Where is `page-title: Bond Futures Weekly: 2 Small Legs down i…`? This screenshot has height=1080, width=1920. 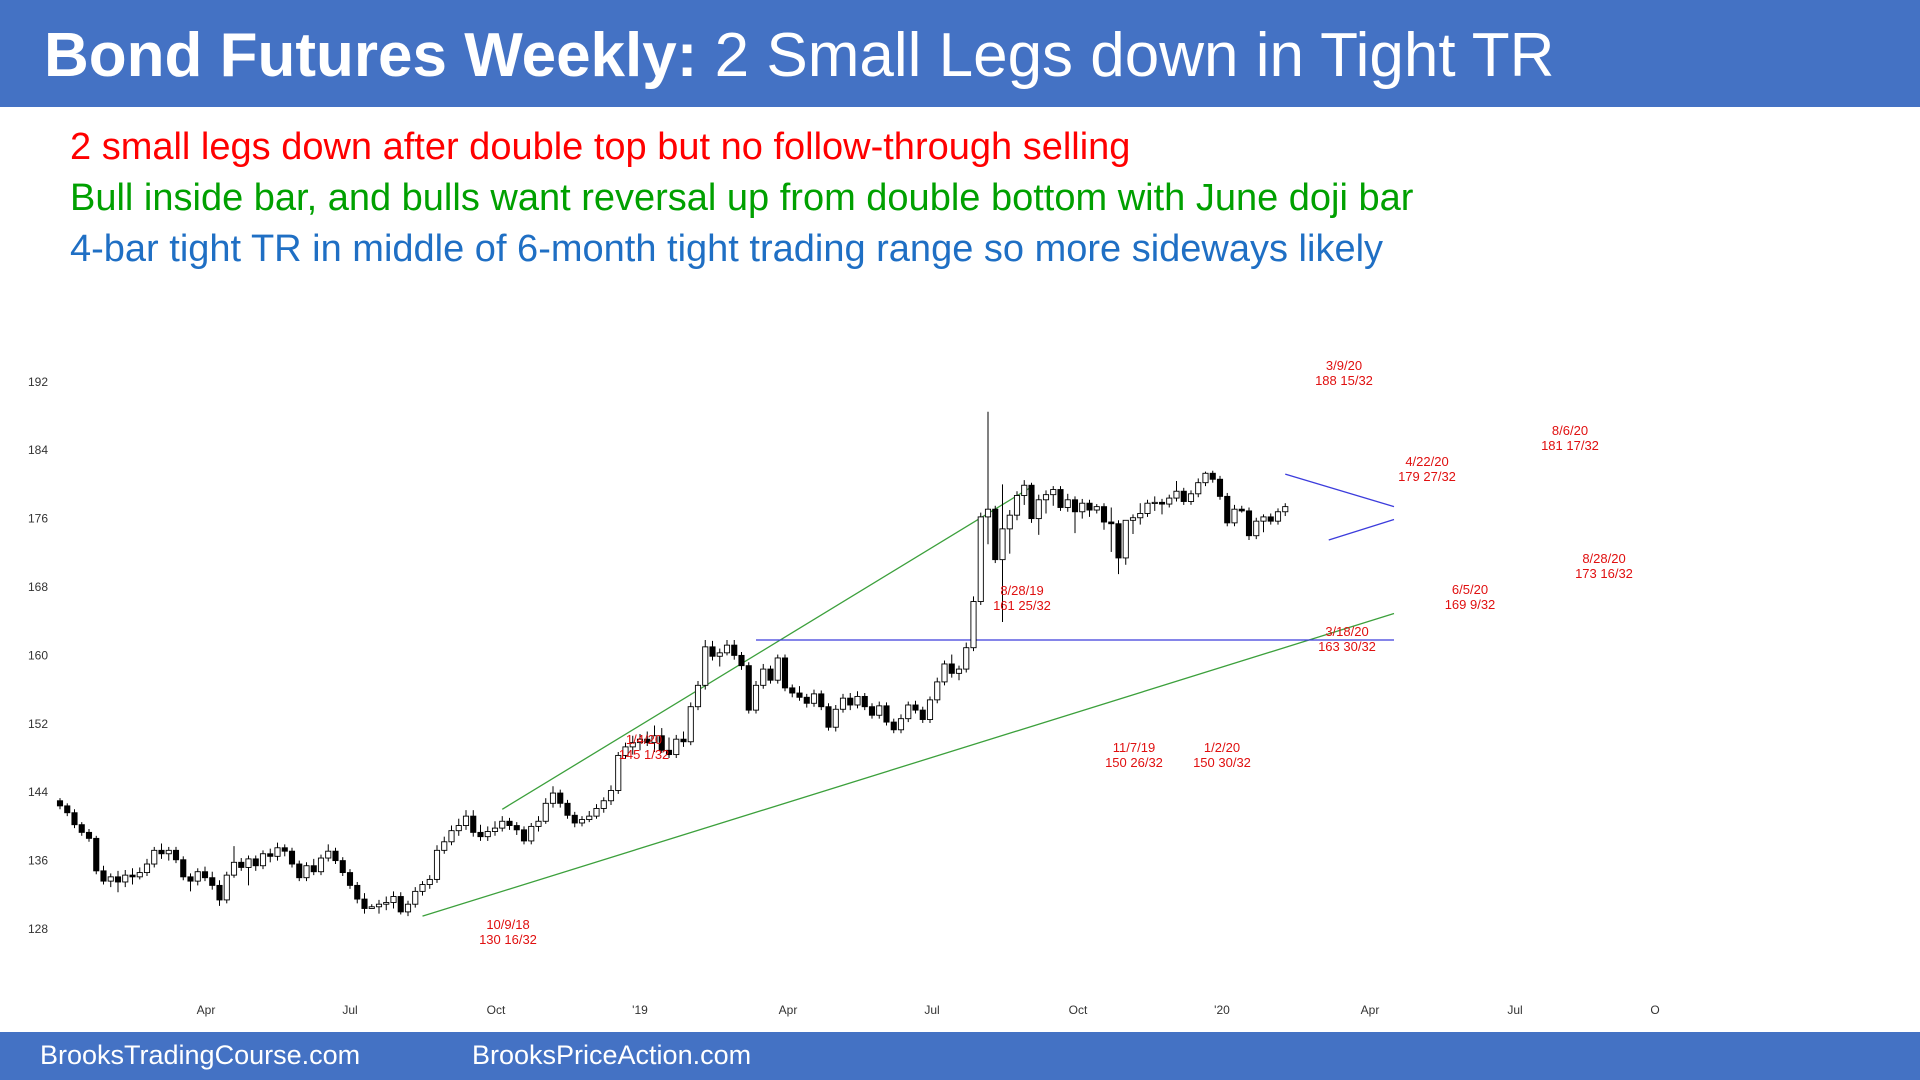
page-title: Bond Futures Weekly: 2 Small Legs down i… is located at coordinates (799, 56).